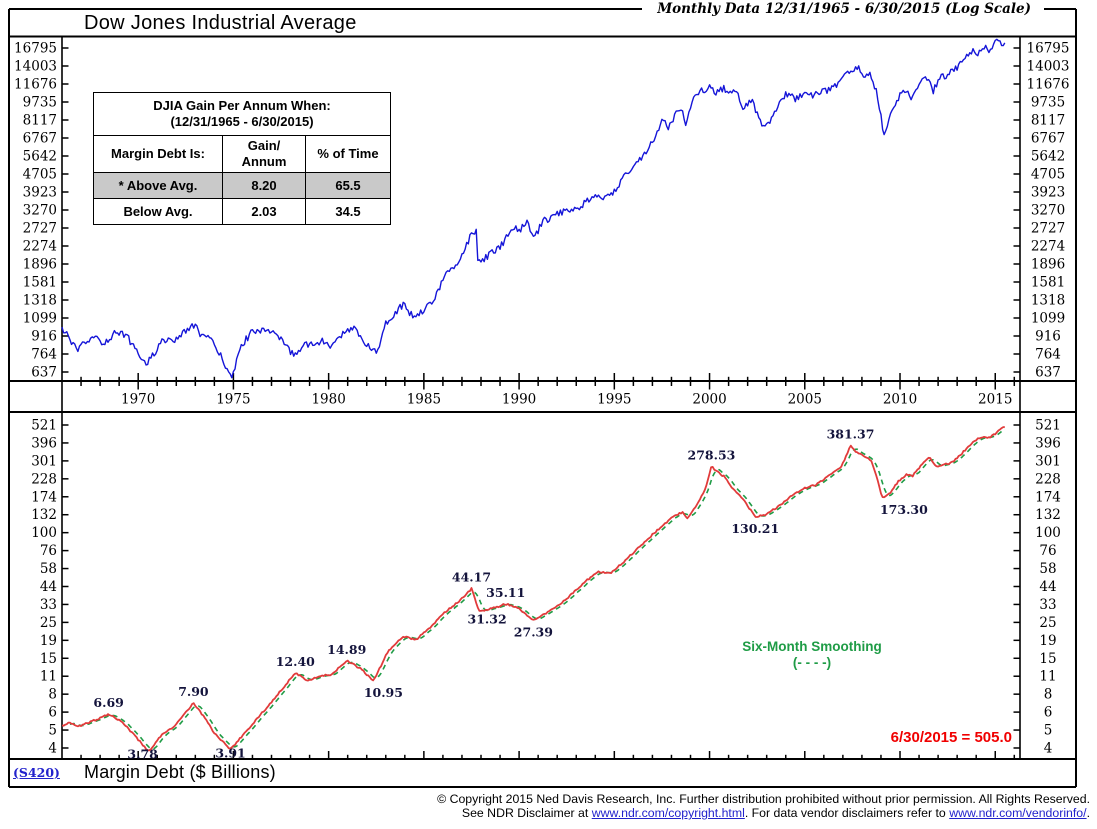  I want to click on chart-title: Dow Jones Industrial Average, so click(220, 23).